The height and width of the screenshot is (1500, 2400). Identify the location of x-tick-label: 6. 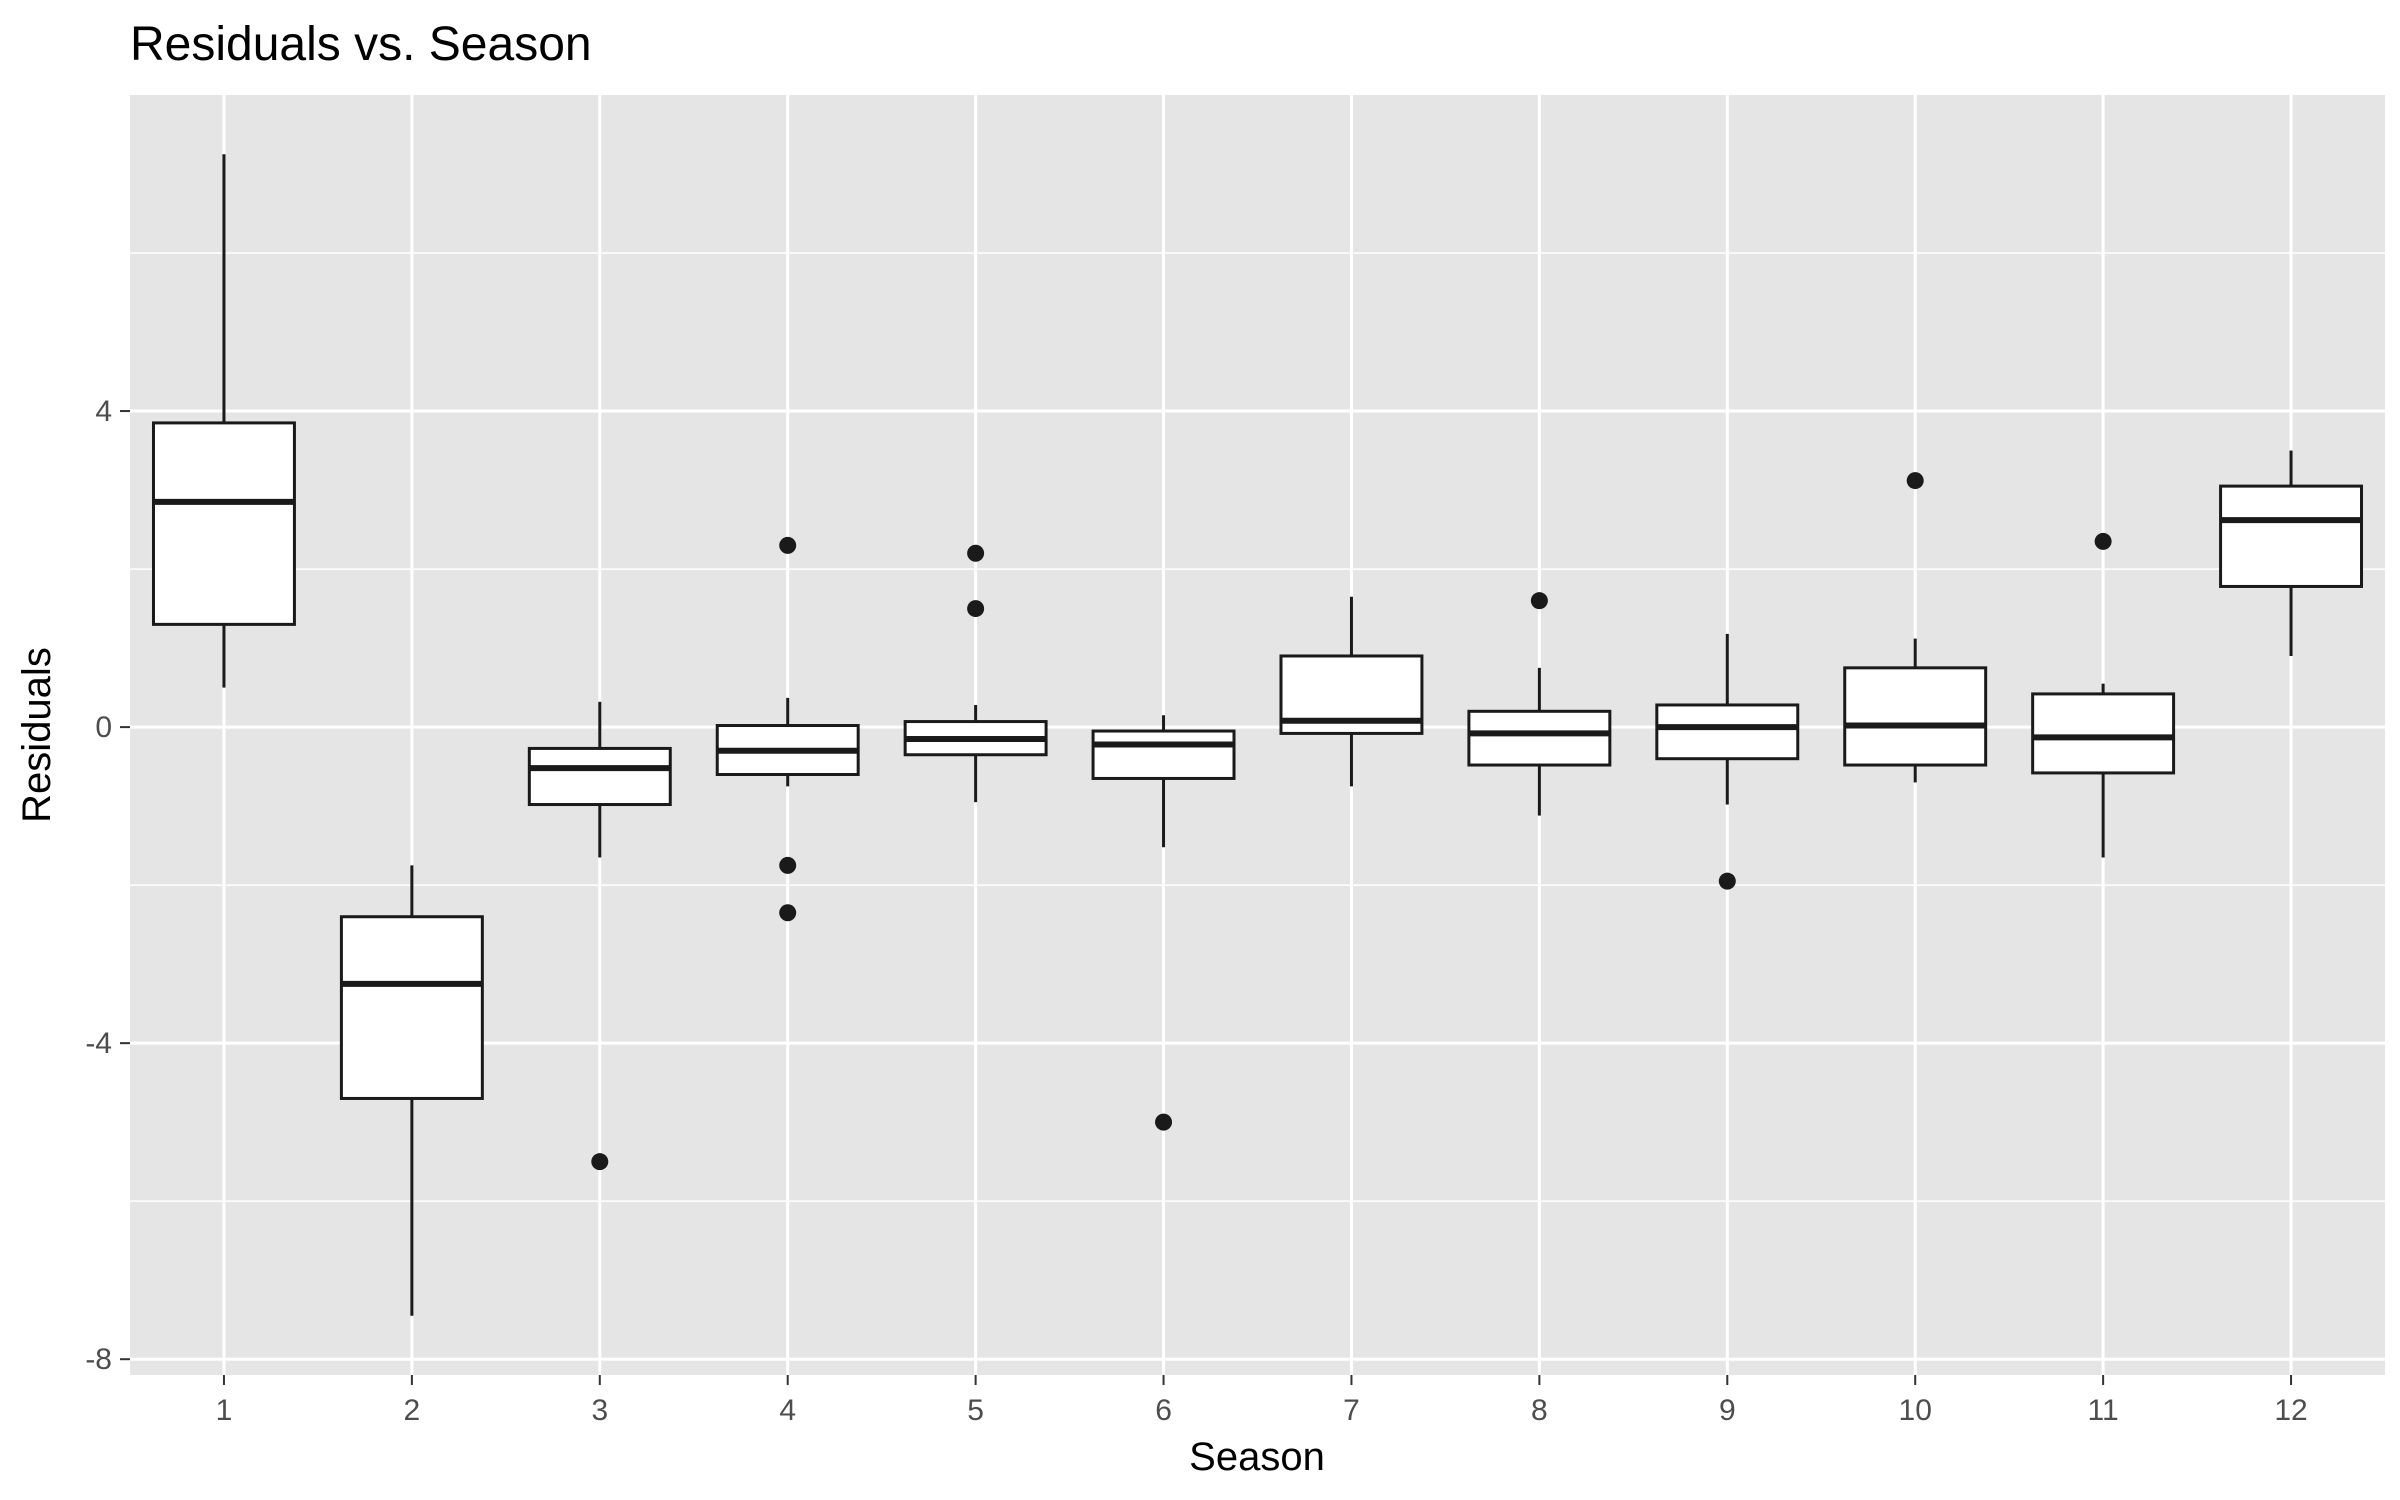
(1163, 1410).